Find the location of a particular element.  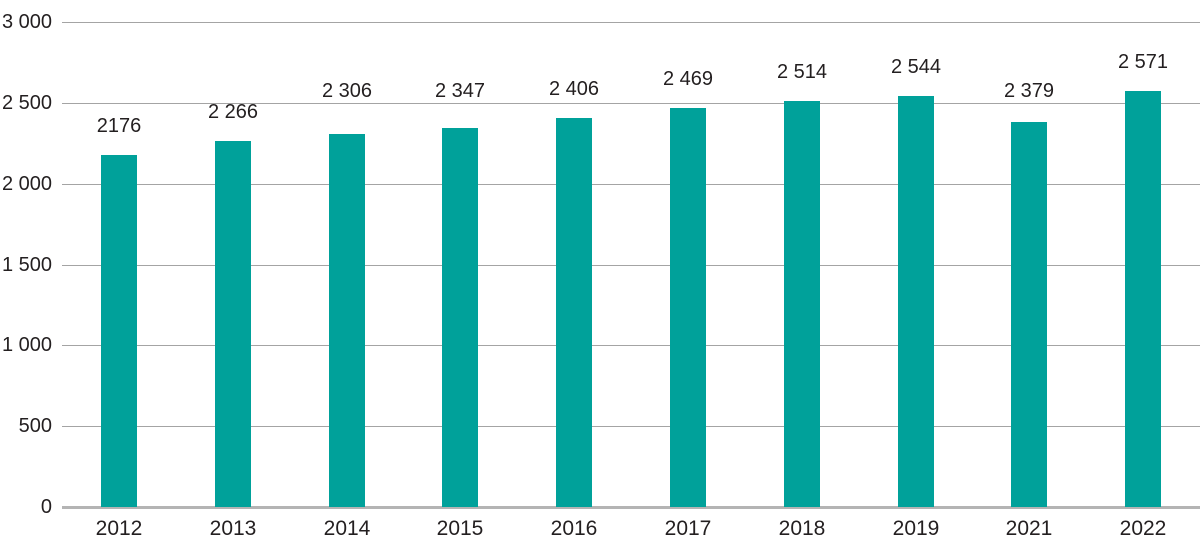

y-tick-label: 1 500 is located at coordinates (26, 265).